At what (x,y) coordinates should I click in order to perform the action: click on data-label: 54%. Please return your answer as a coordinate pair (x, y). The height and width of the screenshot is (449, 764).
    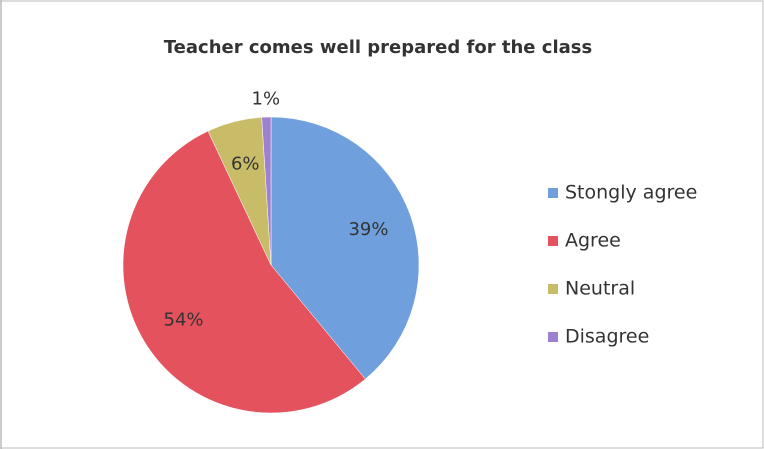
    Looking at the image, I should click on (184, 320).